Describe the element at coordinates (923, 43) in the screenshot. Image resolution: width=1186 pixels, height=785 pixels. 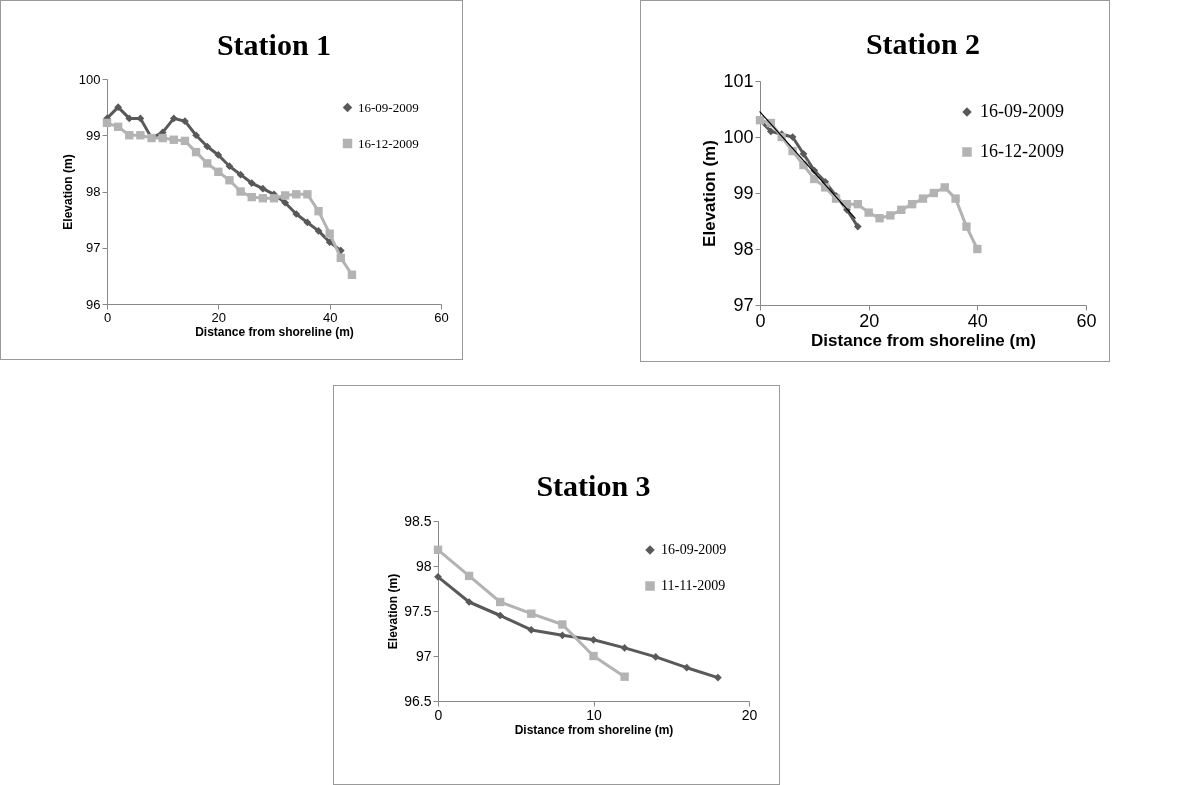
I see `chart-title: Station 2` at that location.